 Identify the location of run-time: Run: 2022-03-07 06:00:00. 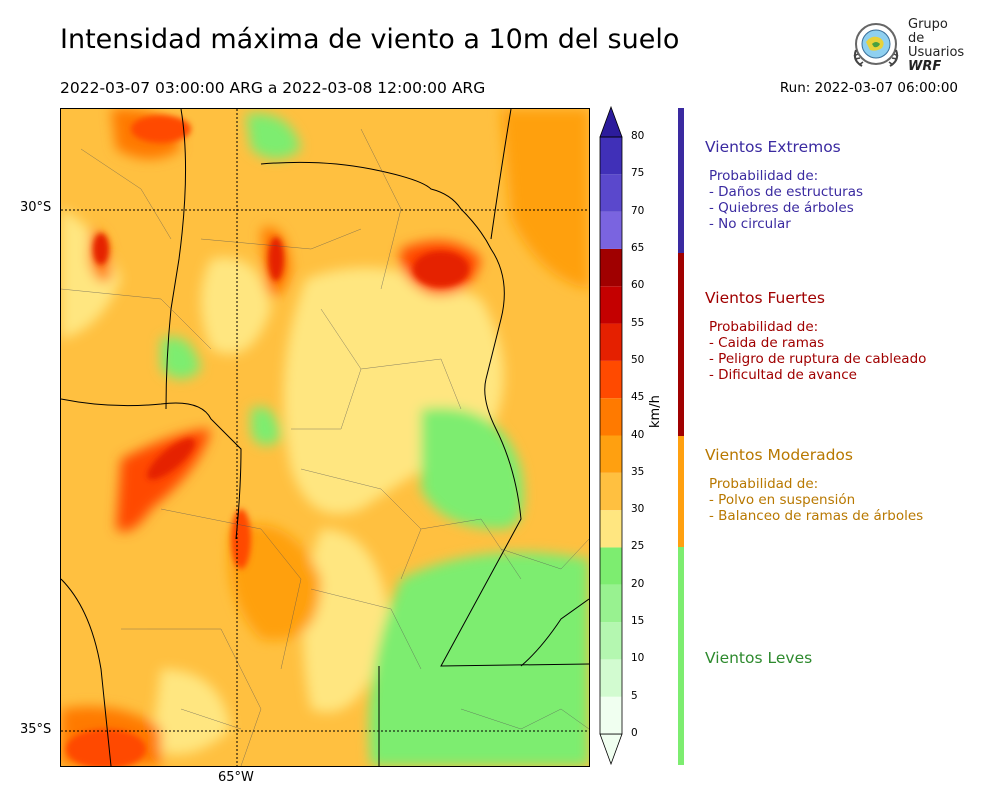
(868, 88).